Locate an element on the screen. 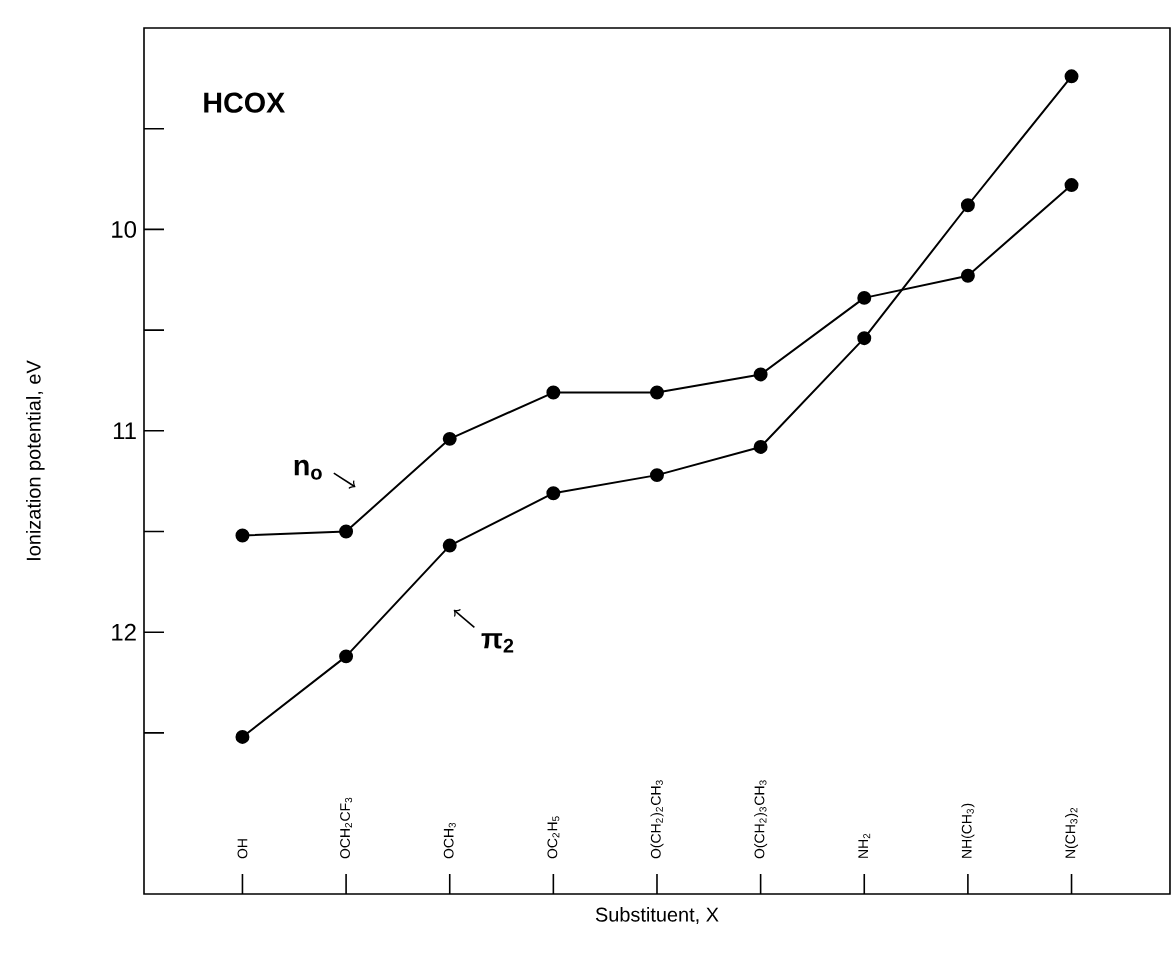 The width and height of the screenshot is (1172, 956). y-tick-label: 12 is located at coordinates (124, 632).